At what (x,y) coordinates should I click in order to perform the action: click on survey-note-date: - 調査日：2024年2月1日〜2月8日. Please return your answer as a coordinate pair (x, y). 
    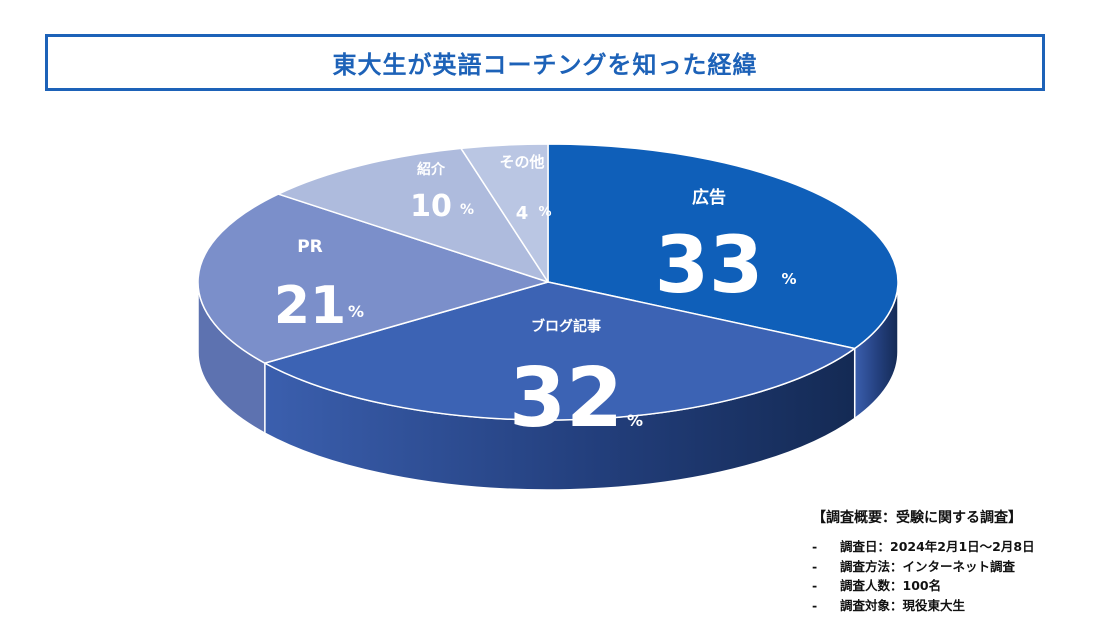
    Looking at the image, I should click on (957, 547).